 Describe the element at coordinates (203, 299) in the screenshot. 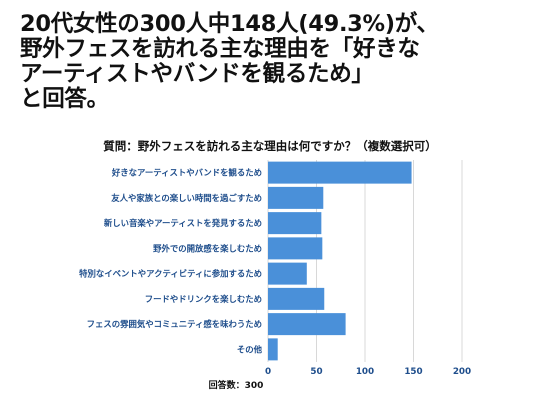

I see `category-label-5: フードやドリンクを楽しむため` at that location.